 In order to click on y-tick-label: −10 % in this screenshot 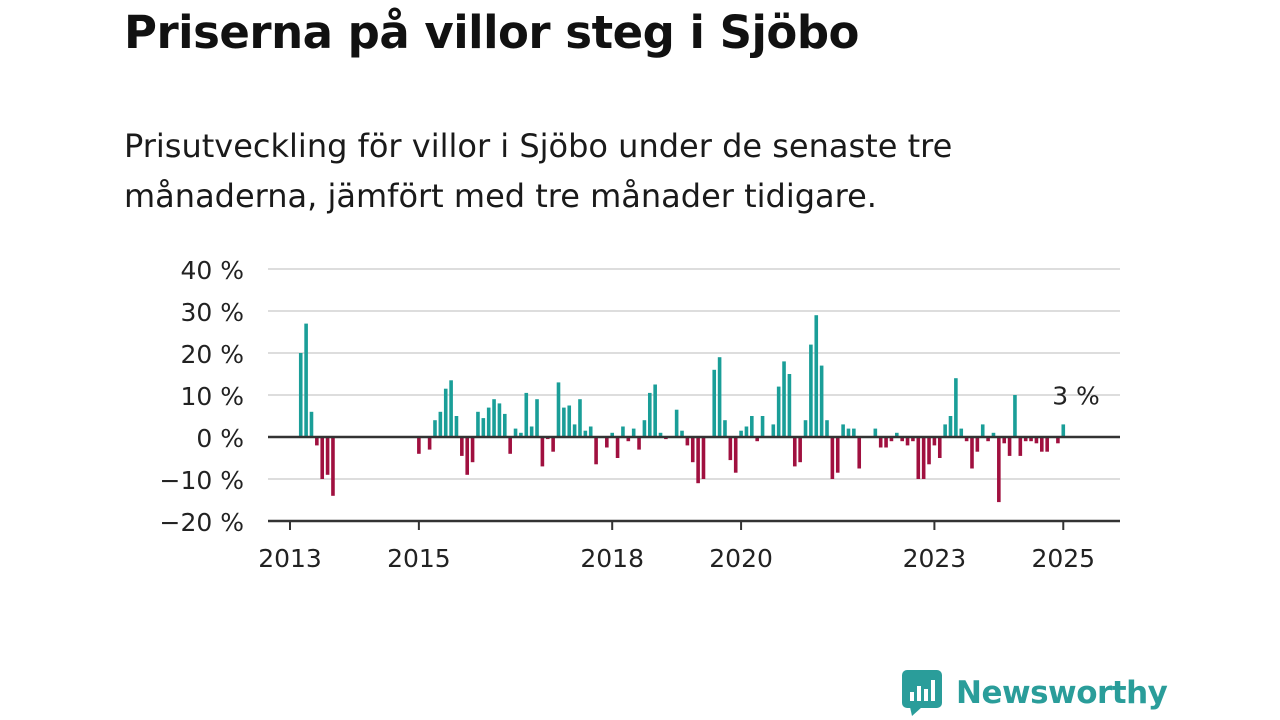, I will do `click(202, 480)`.